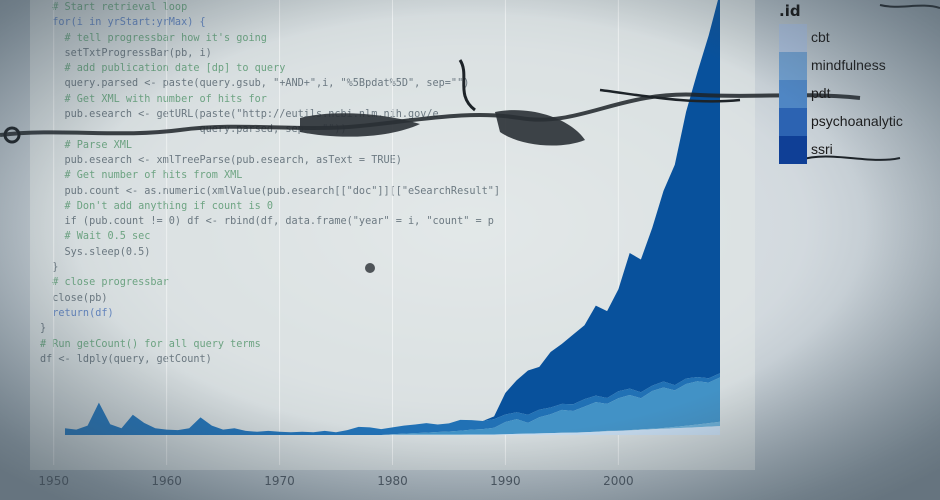 Image resolution: width=940 pixels, height=500 pixels. Describe the element at coordinates (821, 93) in the screenshot. I see `legend-label: pdt` at that location.